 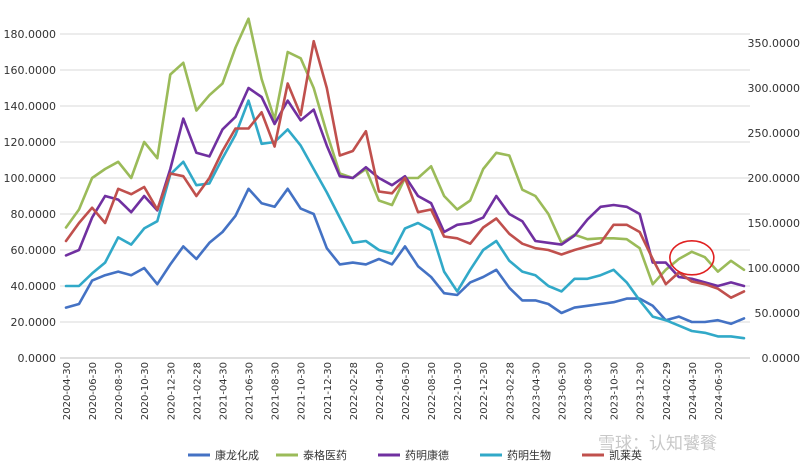 I want to click on y-left-tick-label: 0.0000, so click(x=37, y=358).